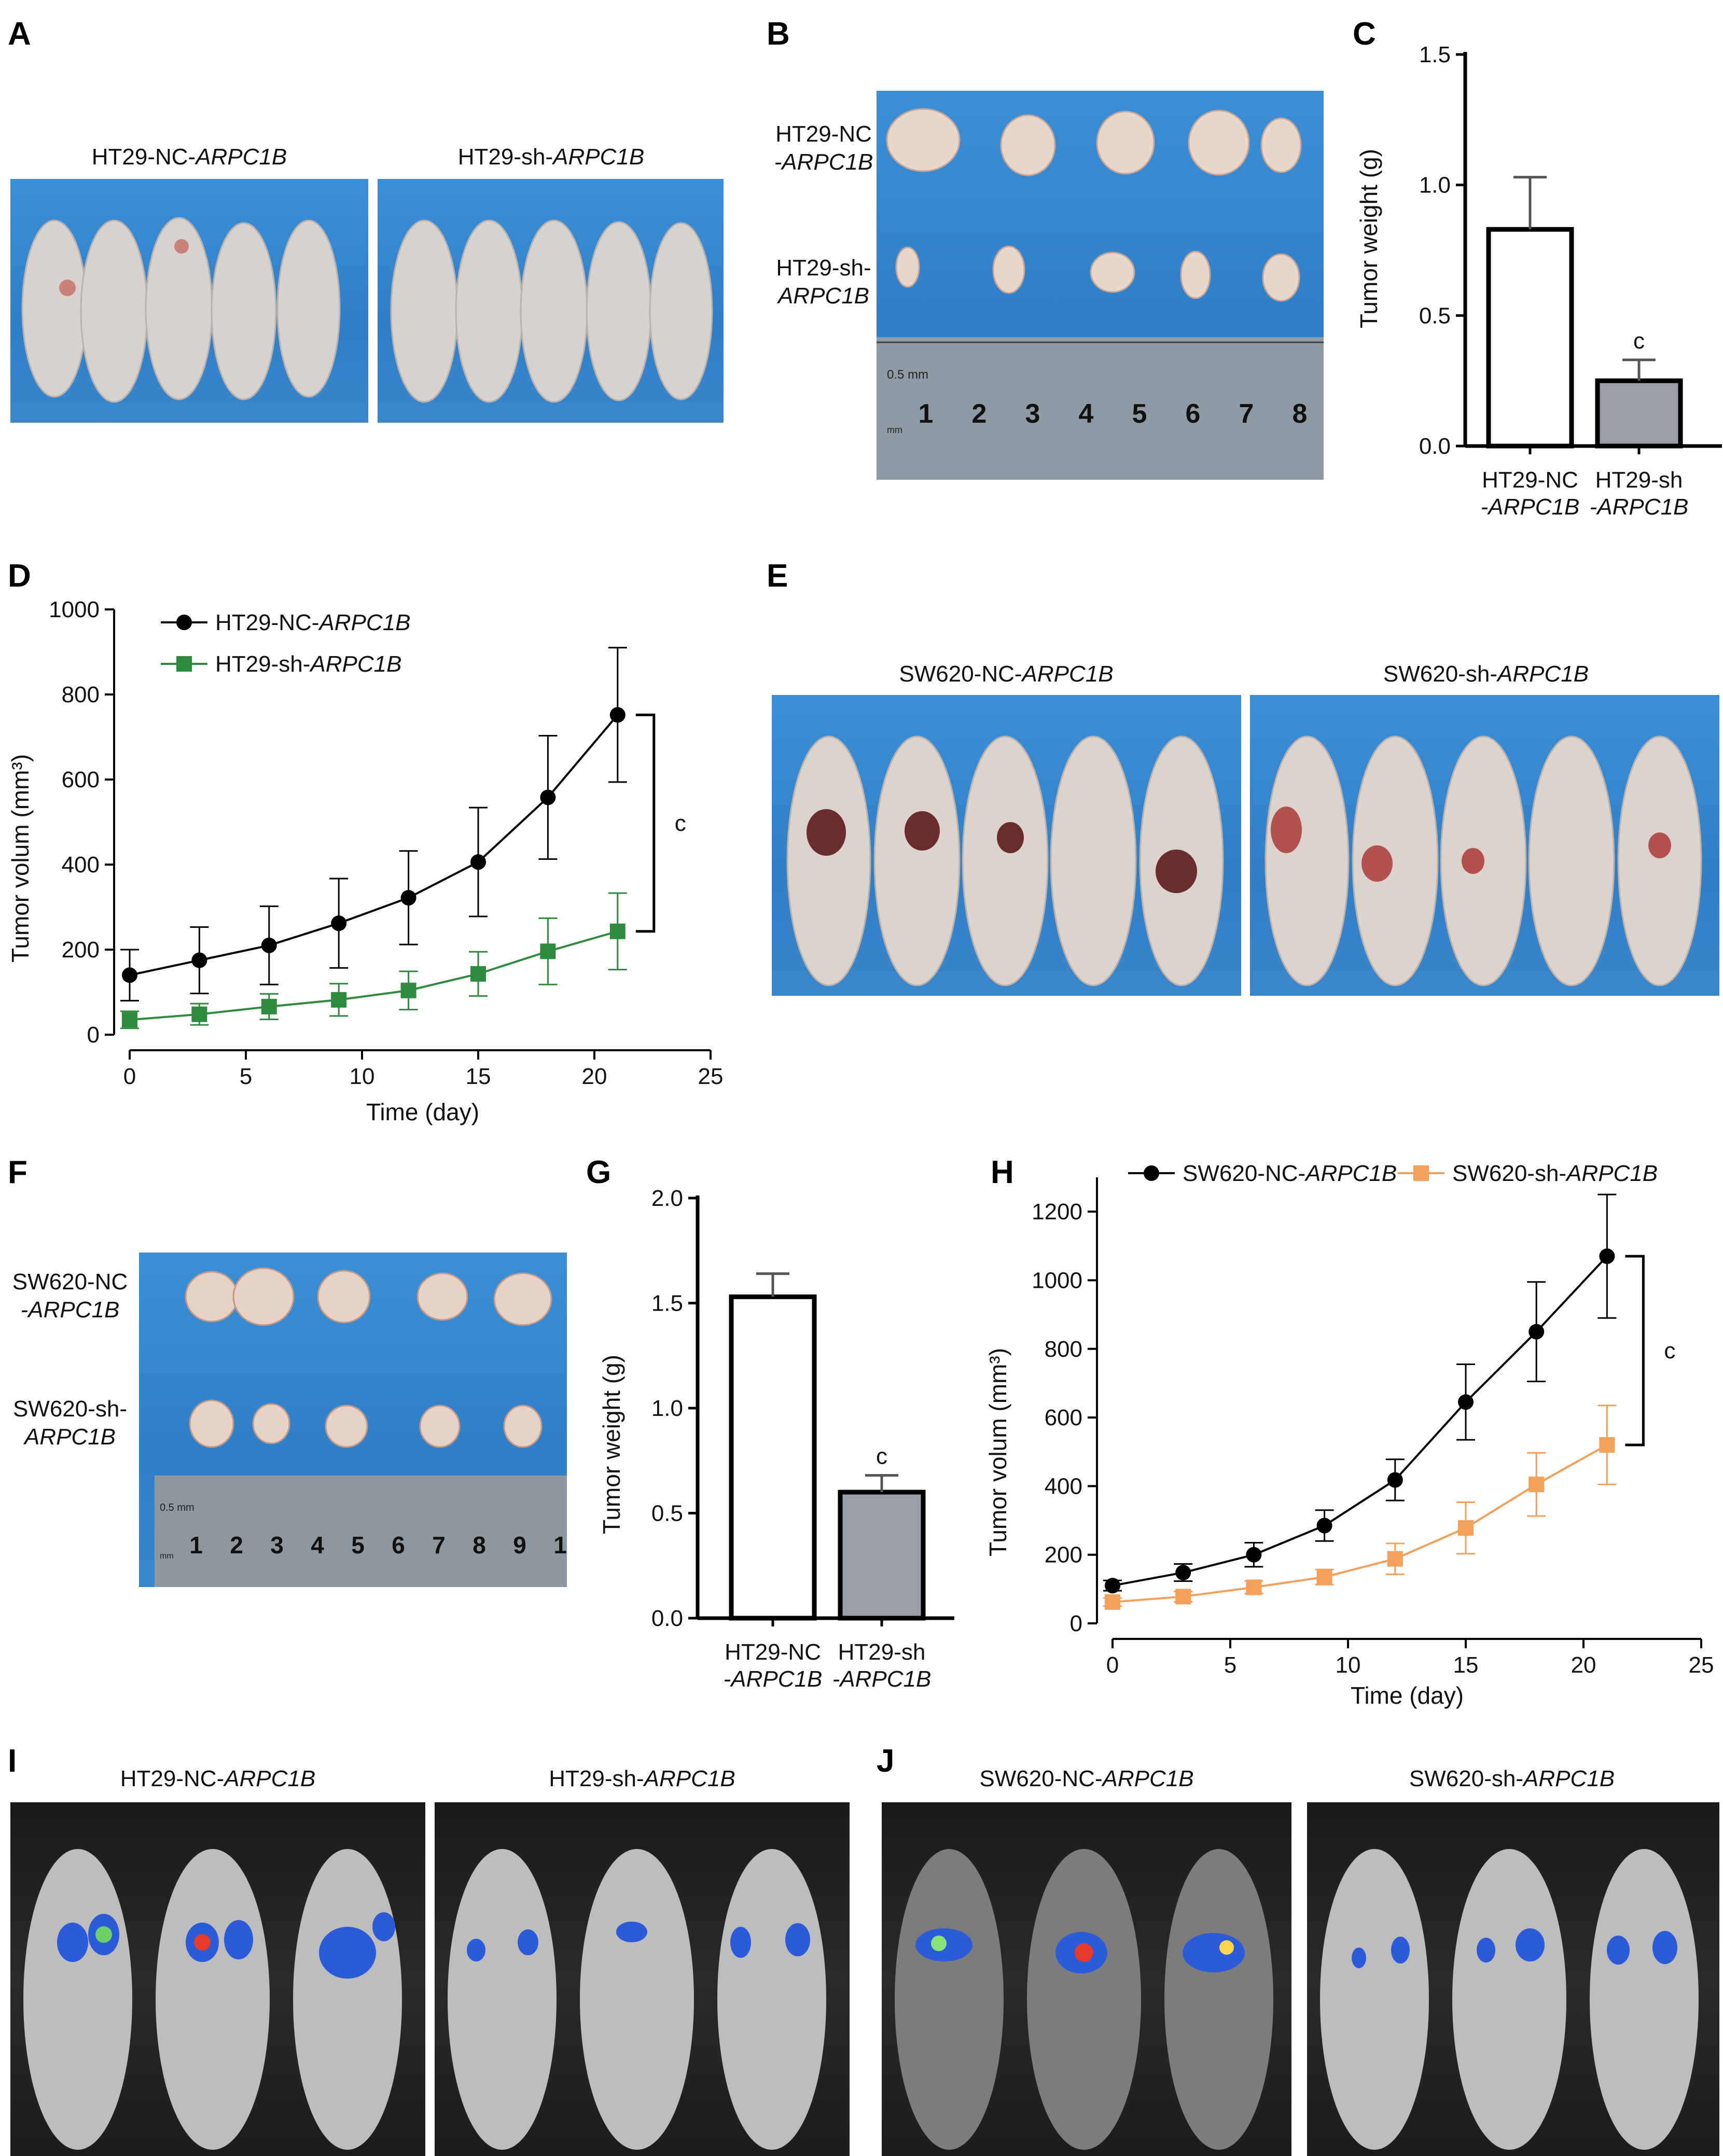 This screenshot has height=2156, width=1723. Describe the element at coordinates (886, 1761) in the screenshot. I see `panel-letter-j: J` at that location.